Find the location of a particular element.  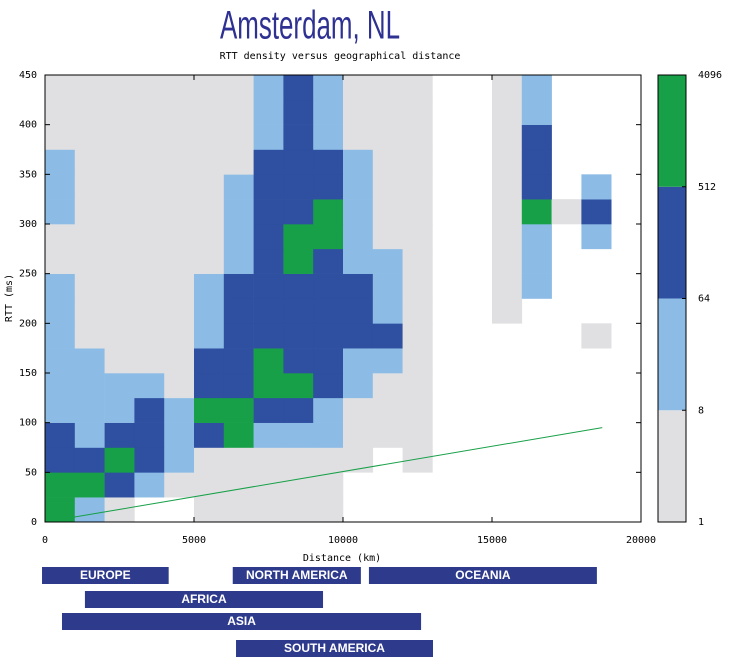

y-tick-label: 150 is located at coordinates (28, 373).